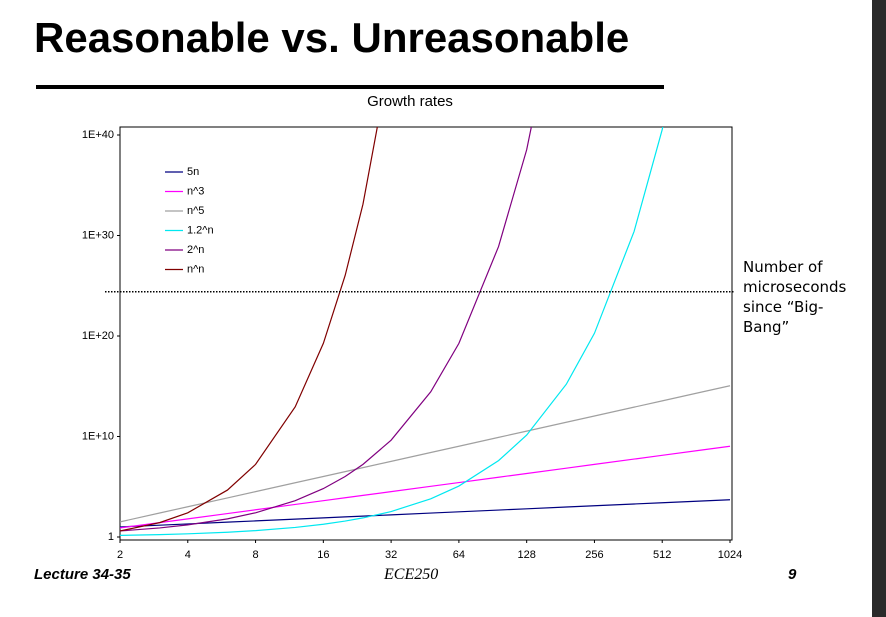 Image resolution: width=886 pixels, height=617 pixels. Describe the element at coordinates (193, 172) in the screenshot. I see `legend-label: 5n` at that location.